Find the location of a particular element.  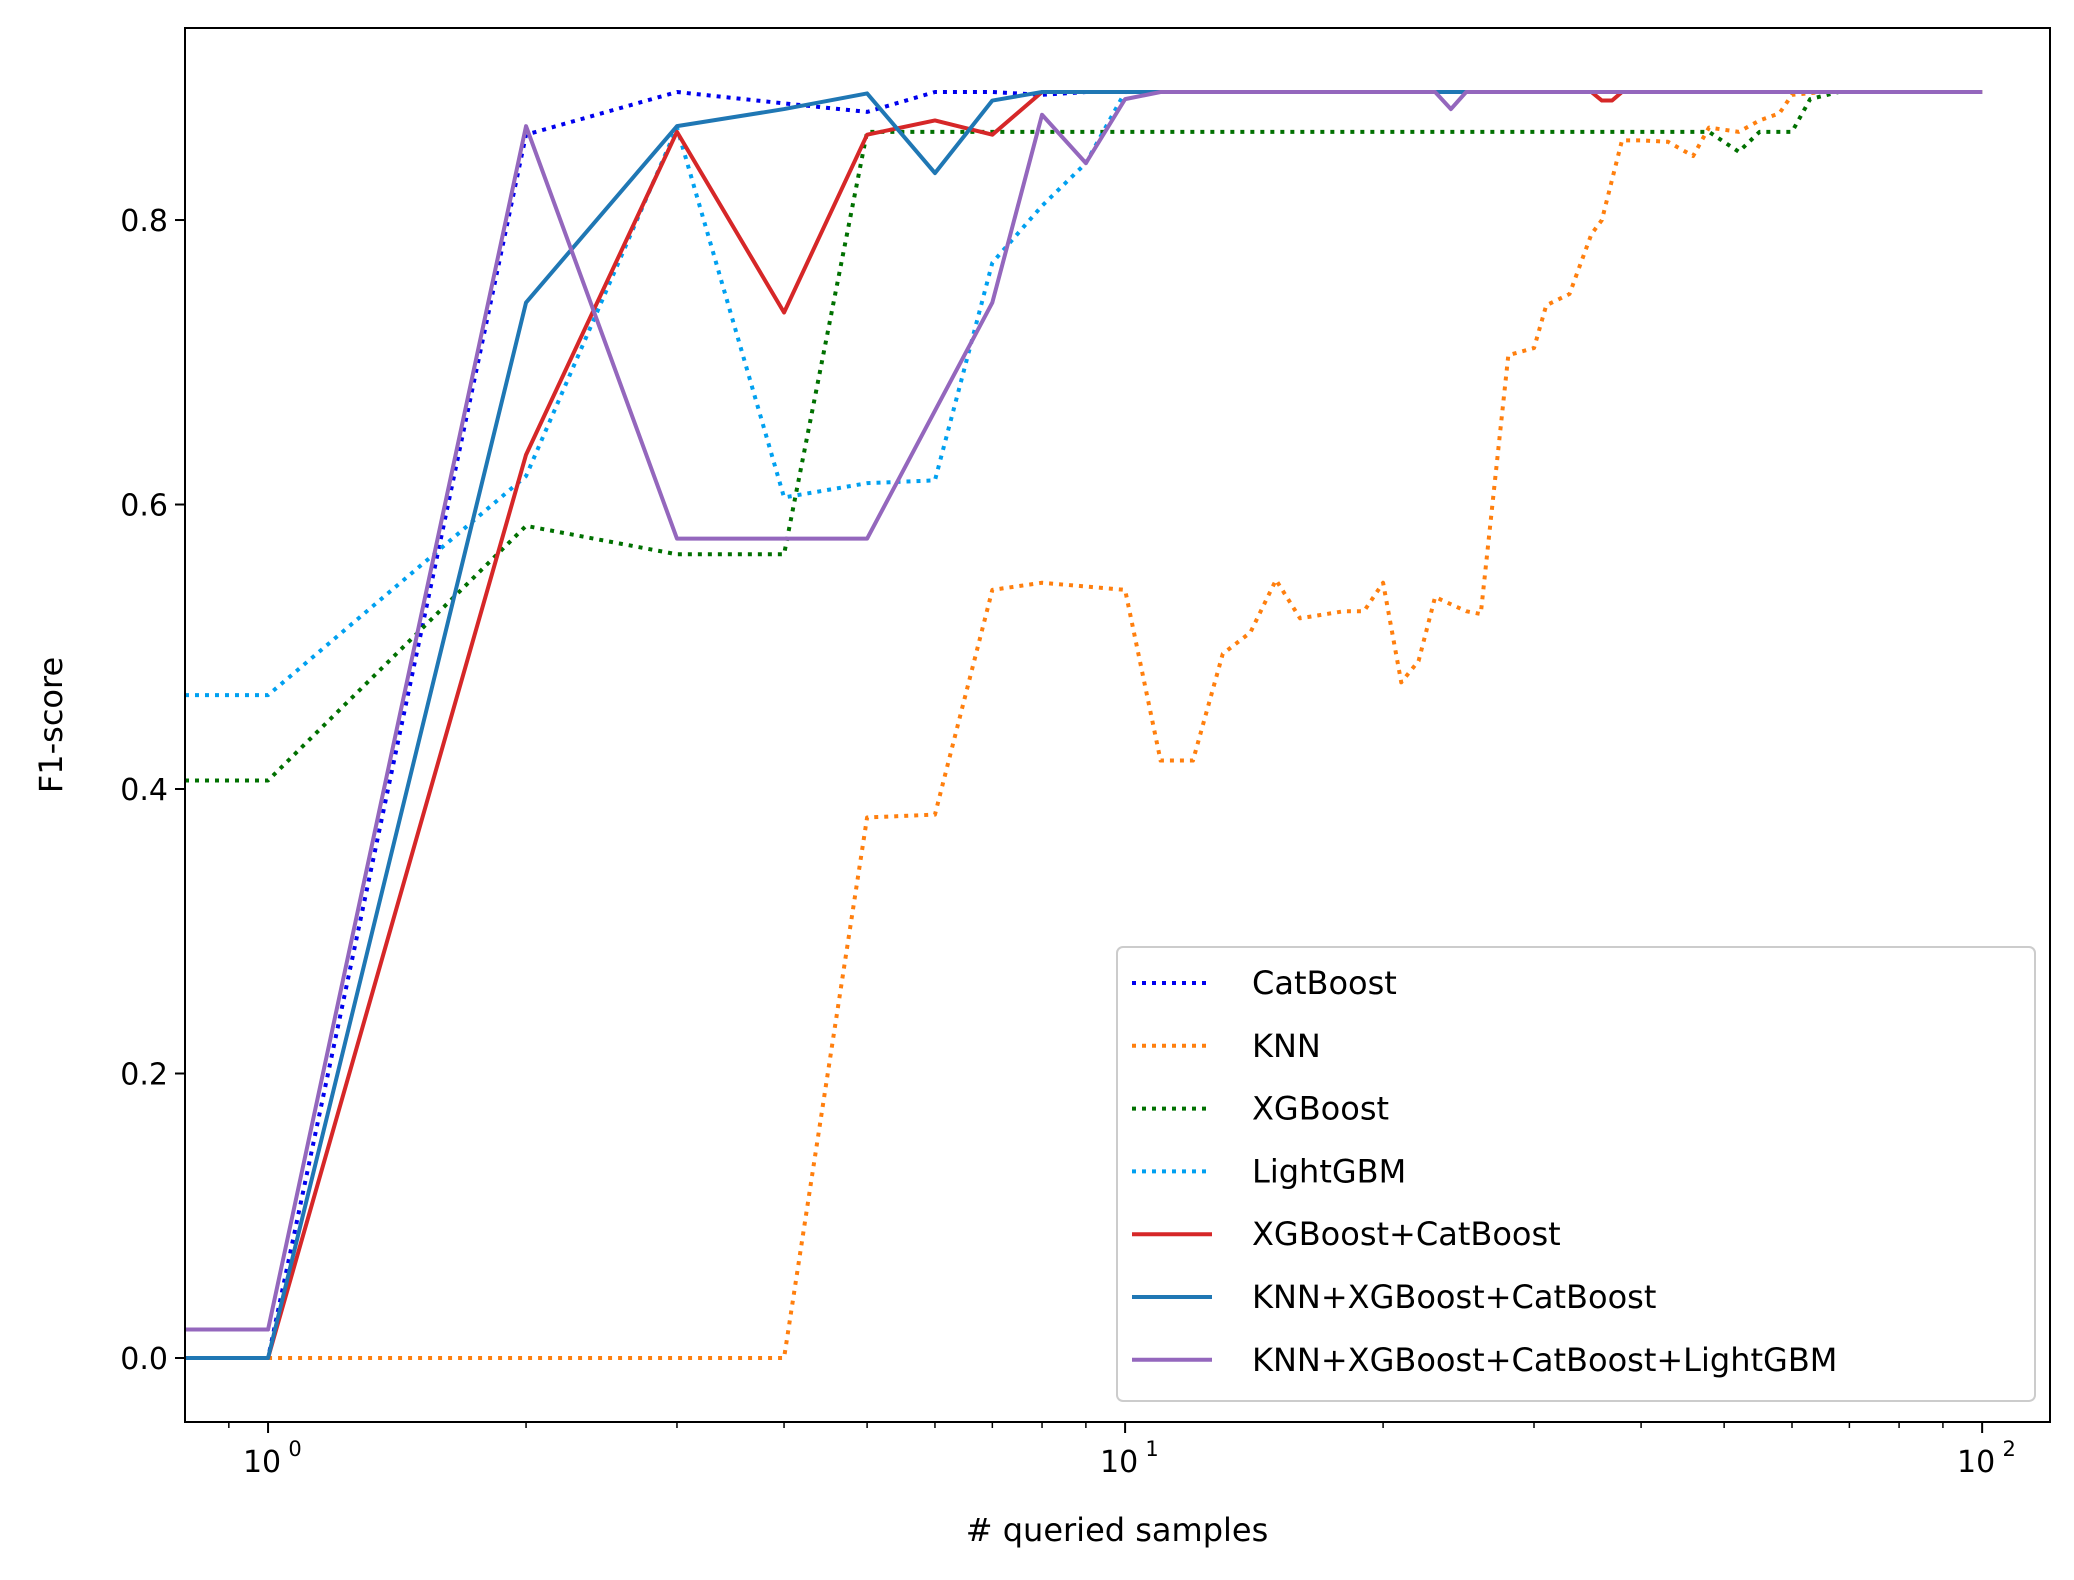

x-axis-label: # queried samples is located at coordinates (1117, 1530).